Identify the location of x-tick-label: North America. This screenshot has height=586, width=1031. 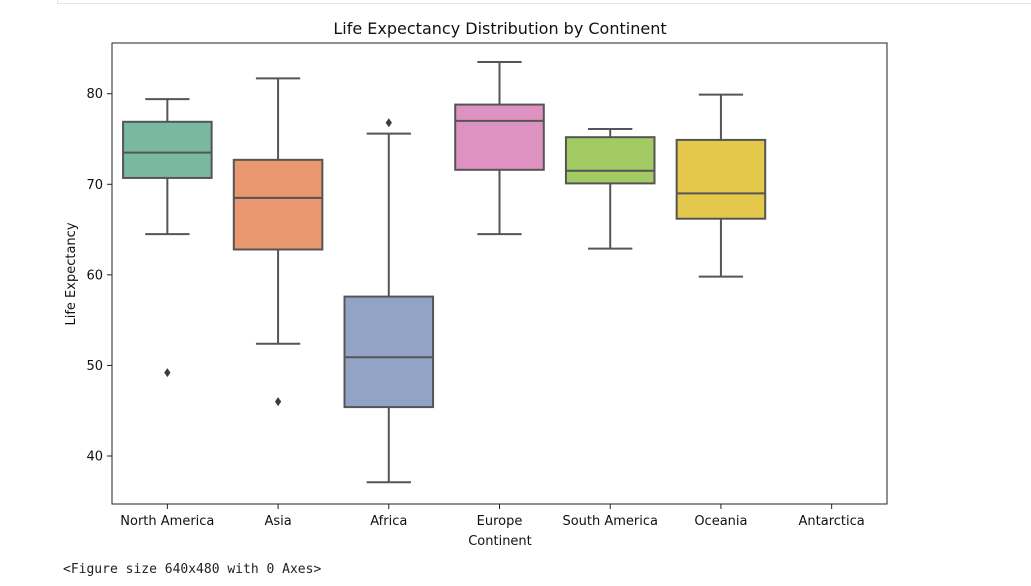
(167, 521).